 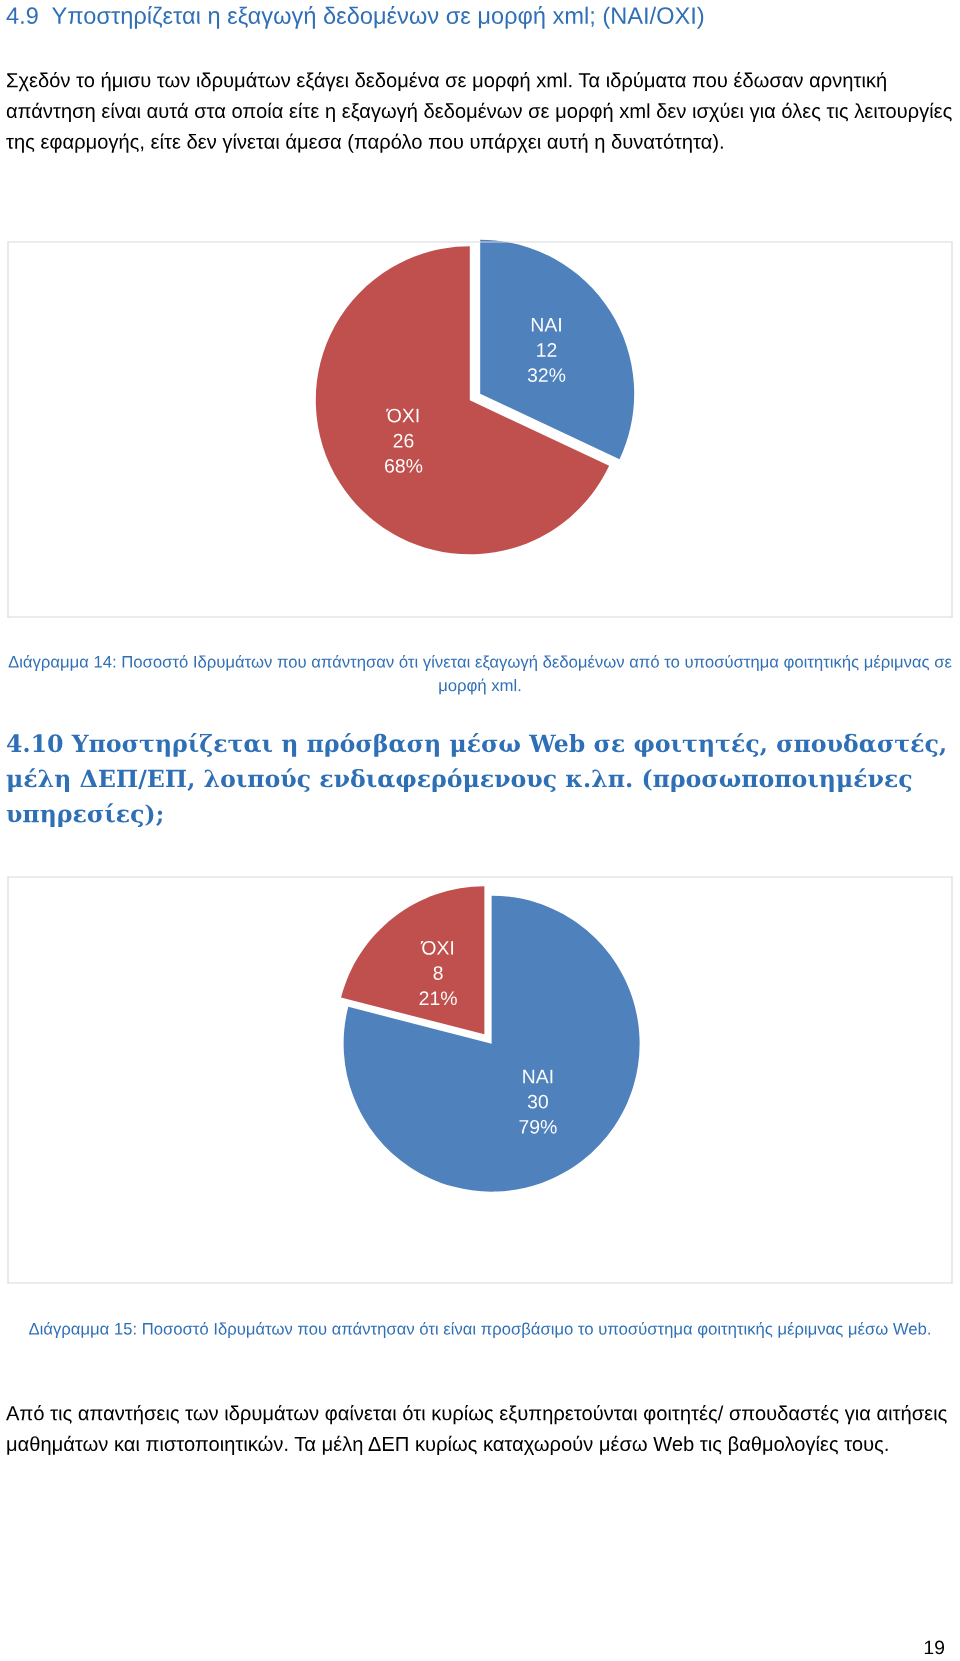 I want to click on chart-title: 4.9 Υποστηρίζεται η εξαγωγή δεδομένων σε μορφή xml; (ΝΑΙ/ΟΧΙ), so click(x=355, y=17).